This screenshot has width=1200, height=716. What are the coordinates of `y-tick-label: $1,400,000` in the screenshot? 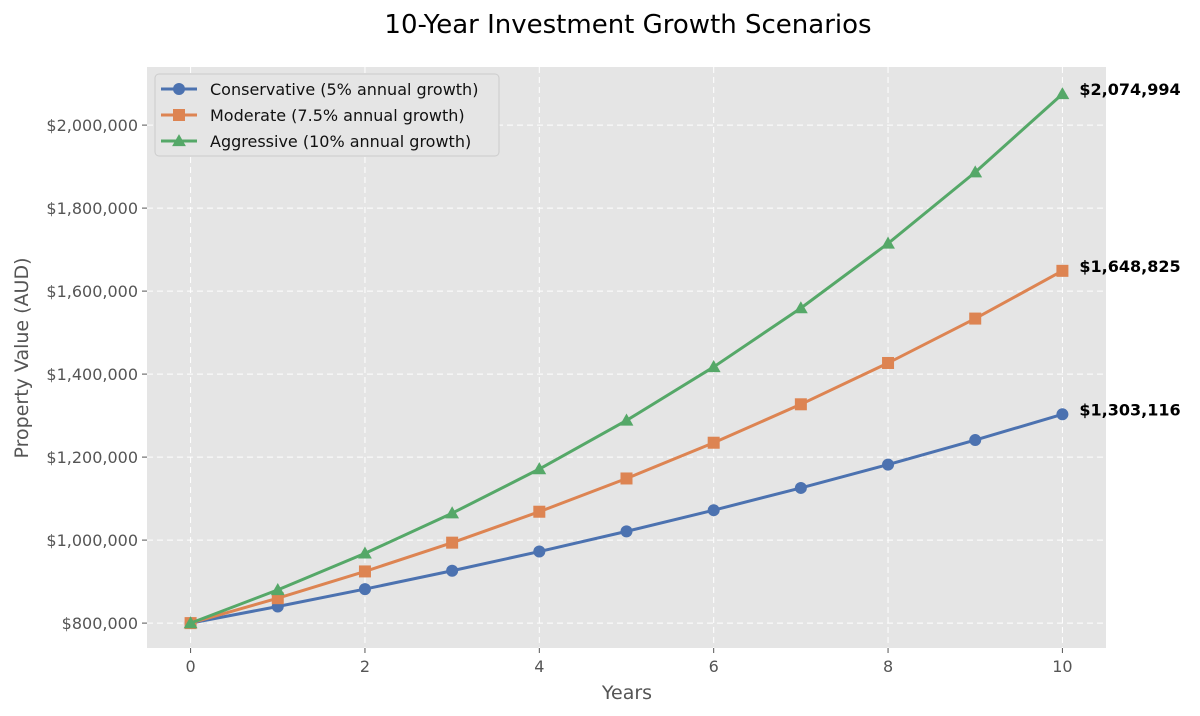 It's located at (92, 374).